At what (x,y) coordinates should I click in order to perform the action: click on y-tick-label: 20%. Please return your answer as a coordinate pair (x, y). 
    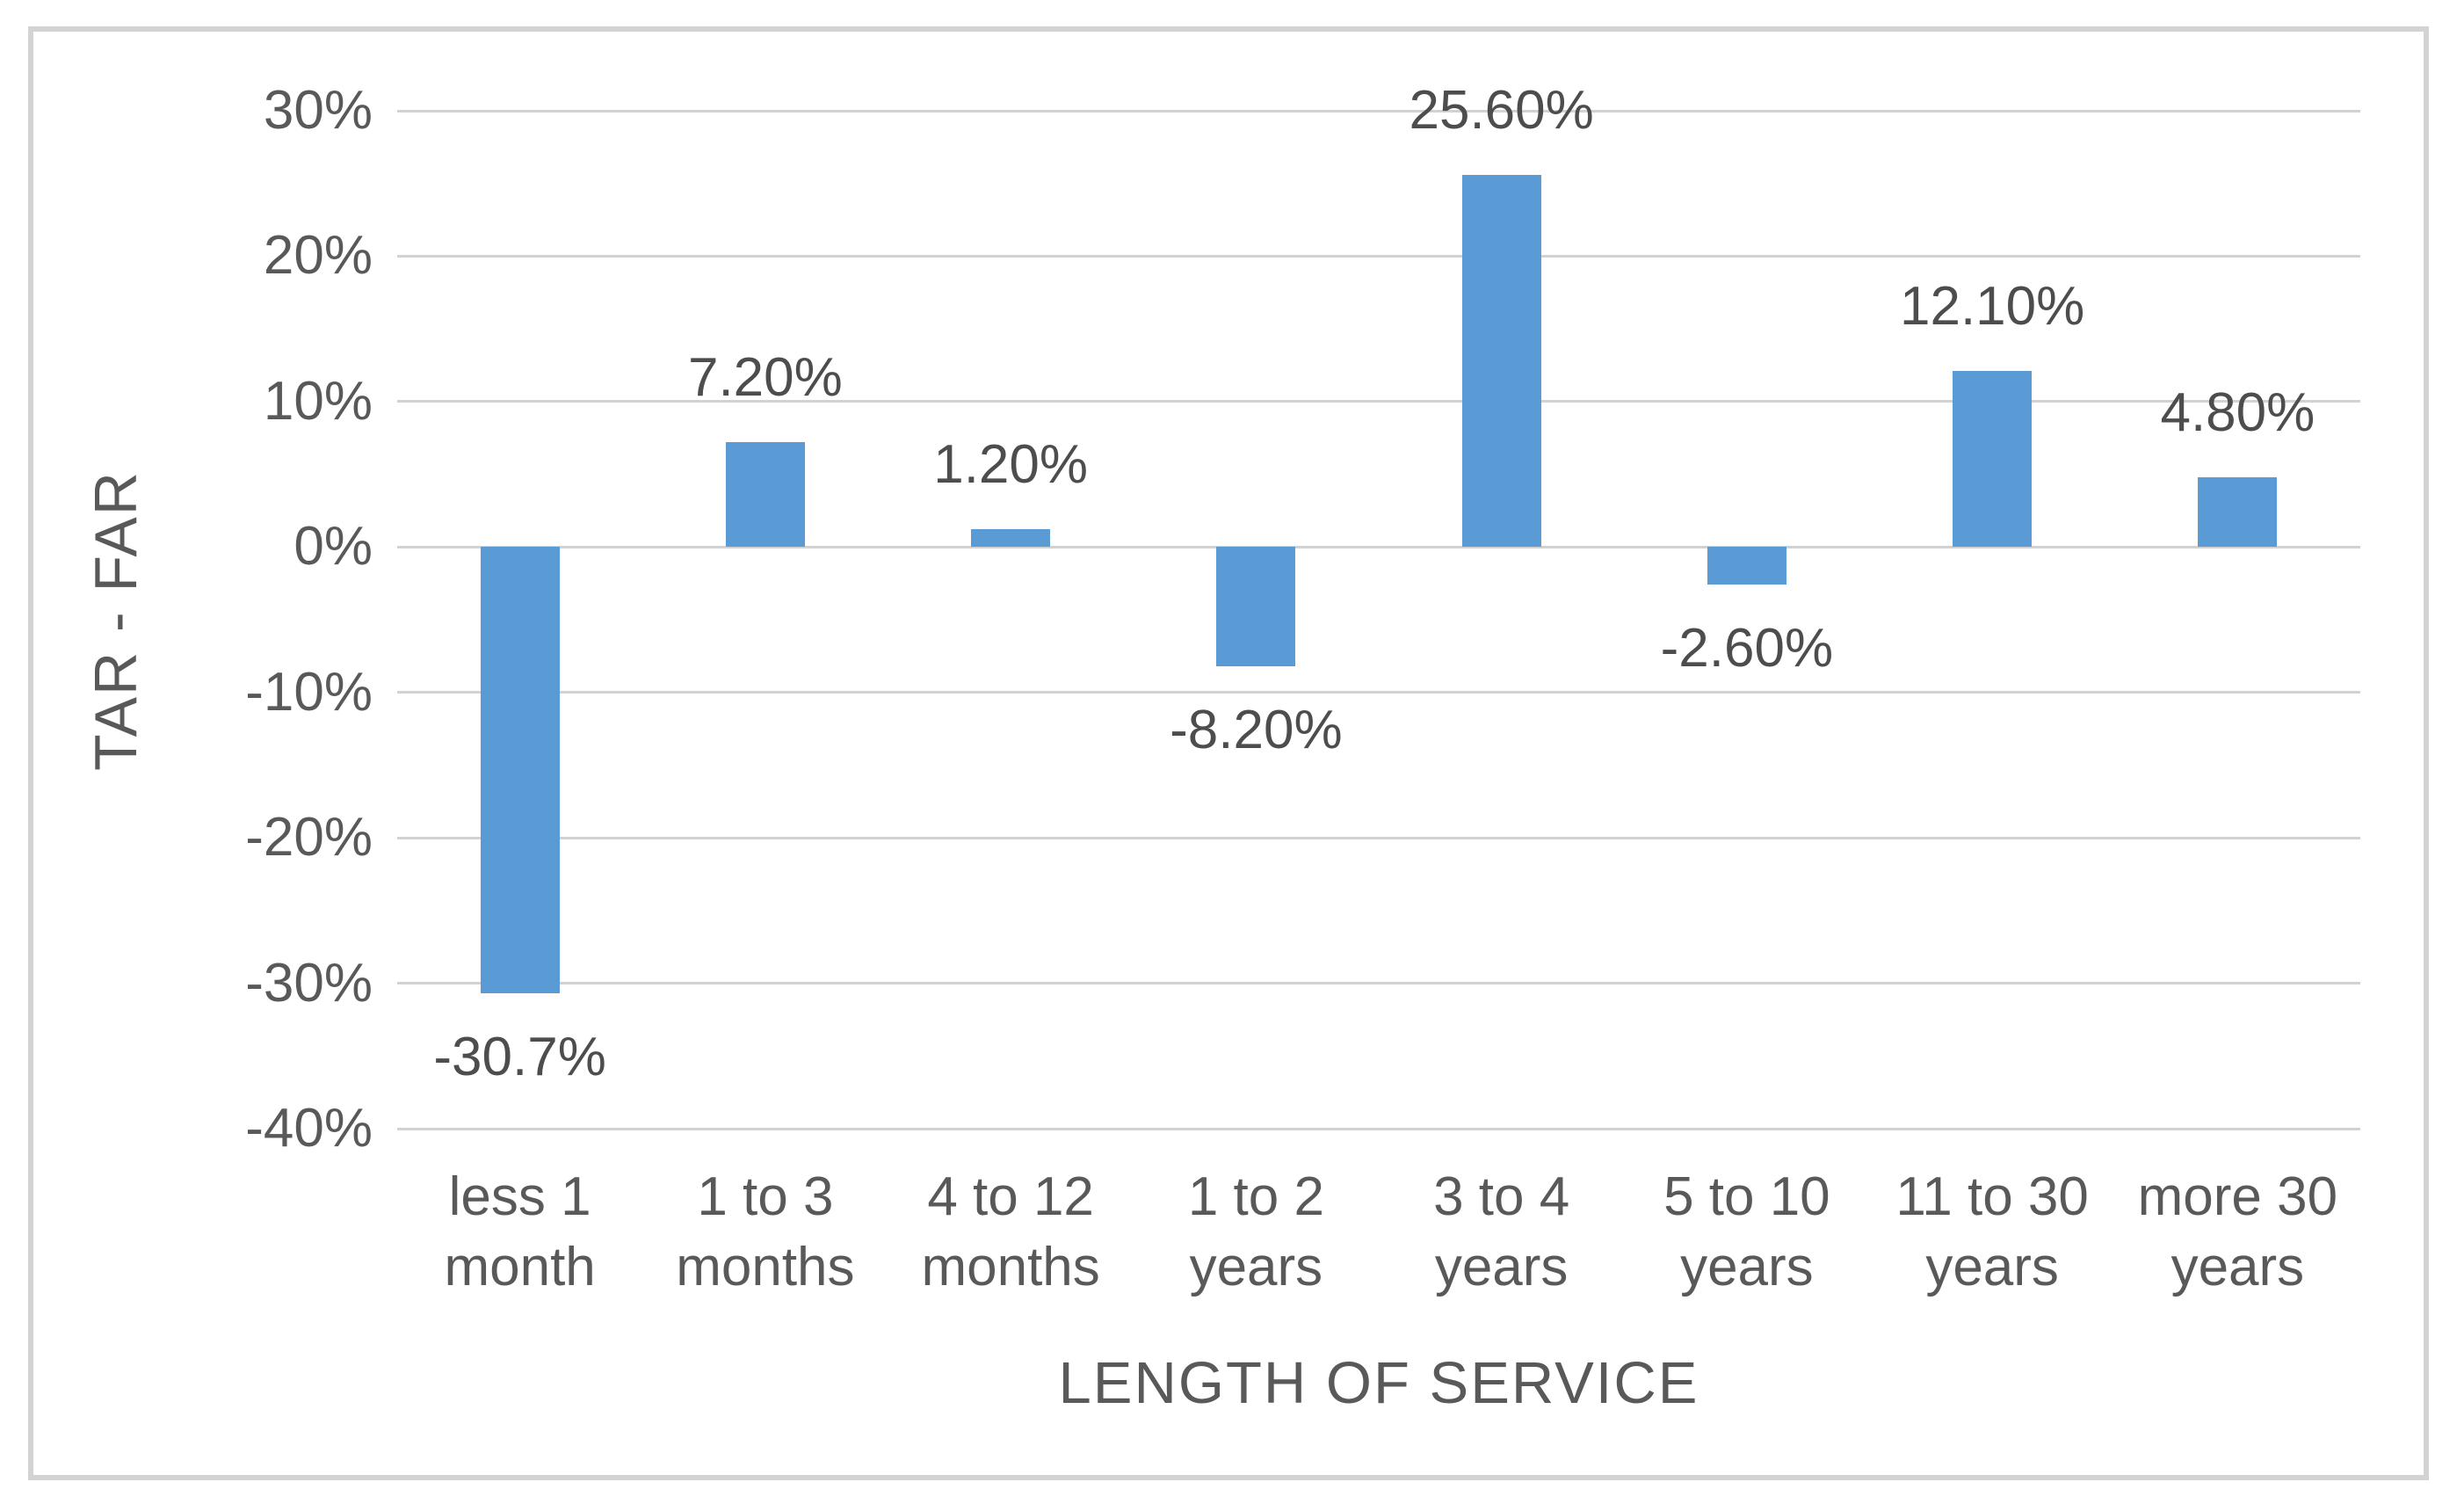
    Looking at the image, I should click on (318, 256).